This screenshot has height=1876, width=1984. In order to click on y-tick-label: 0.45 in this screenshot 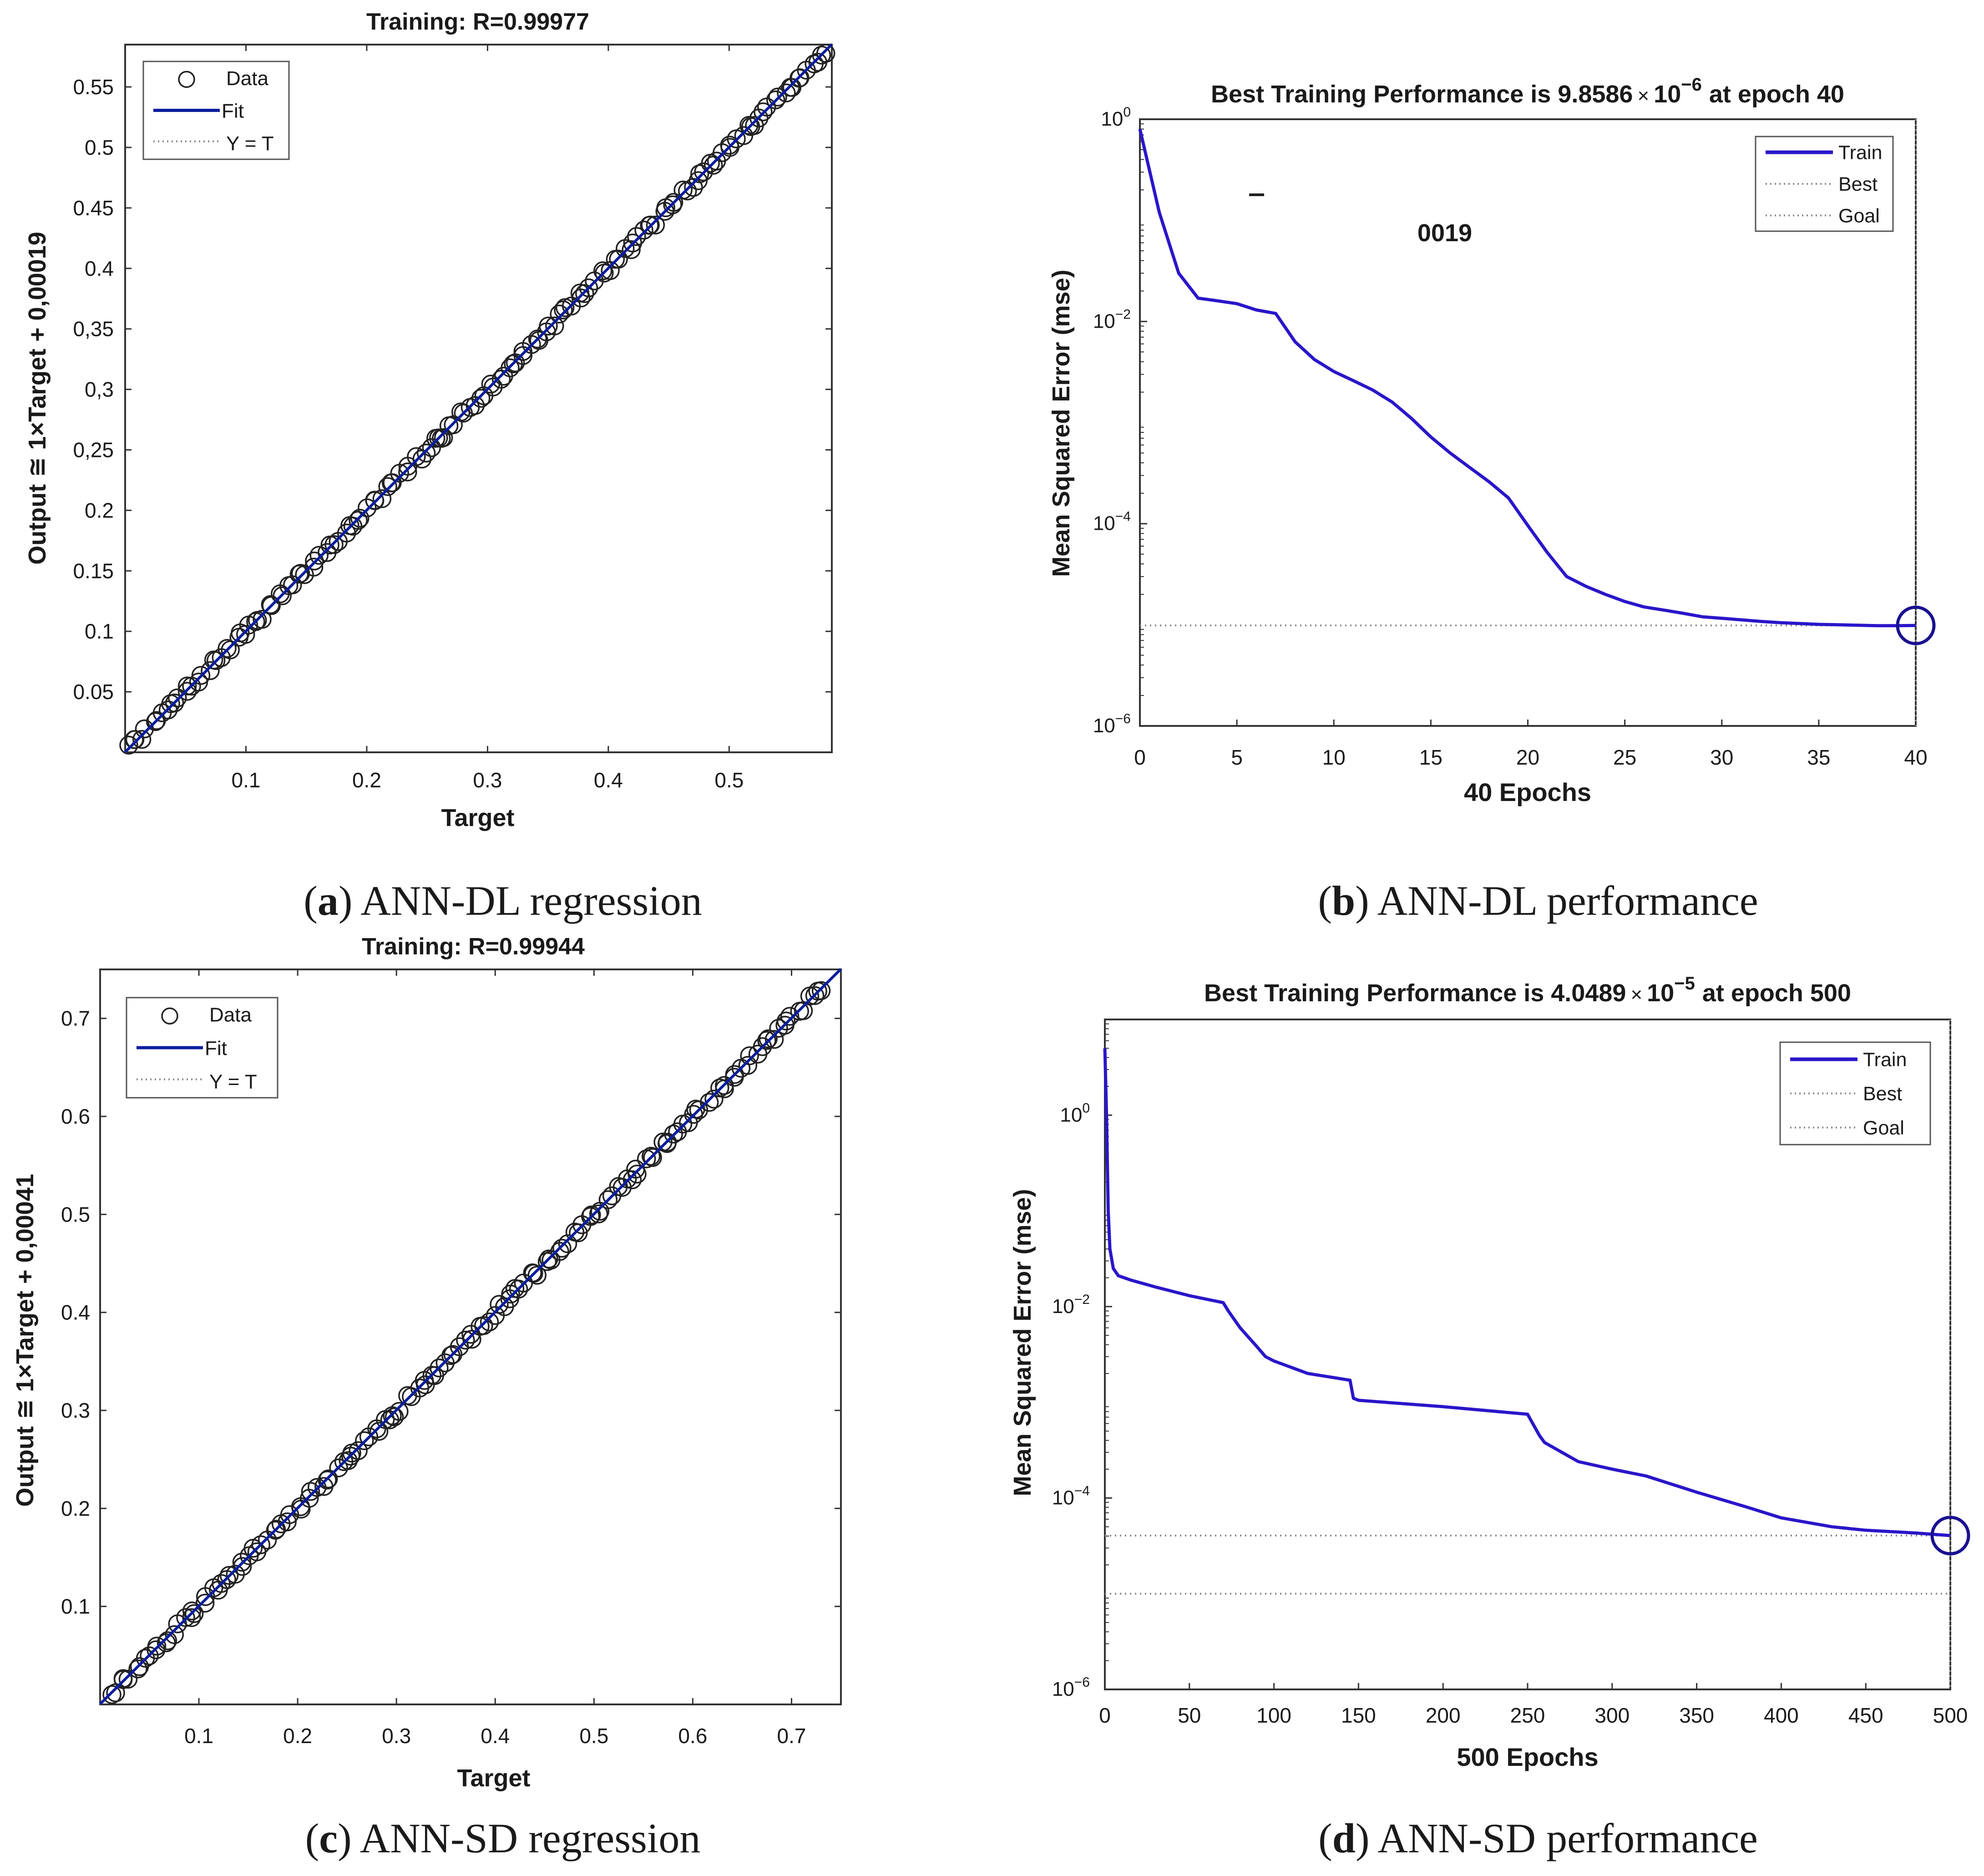, I will do `click(94, 208)`.